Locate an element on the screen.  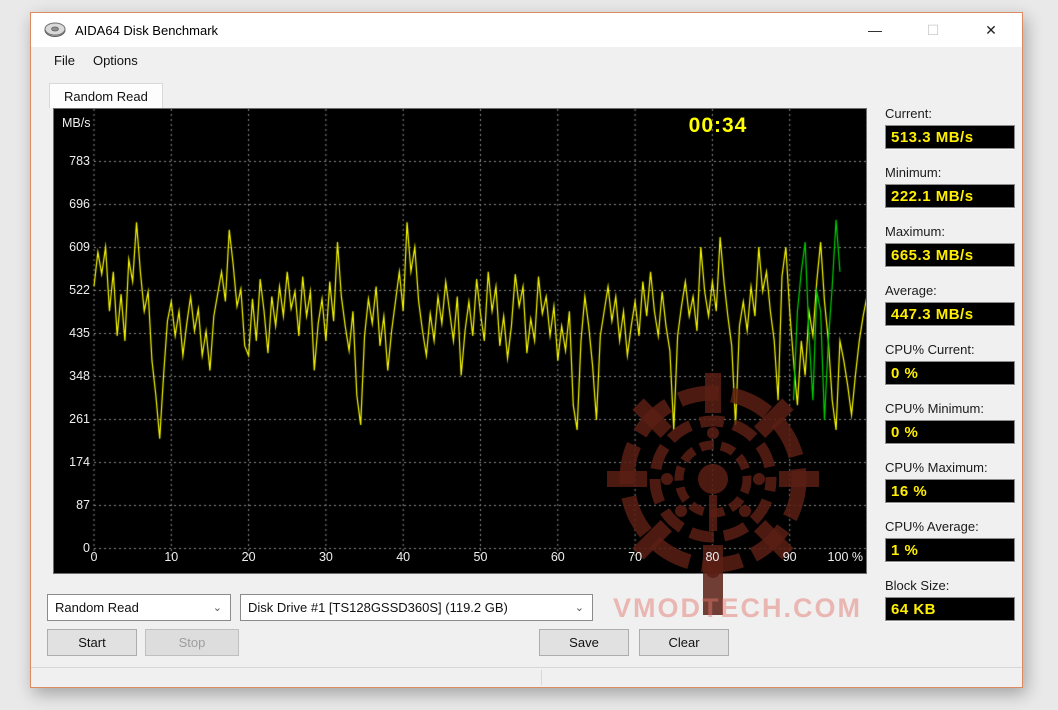
stat-value: 16 % is located at coordinates (909, 491).